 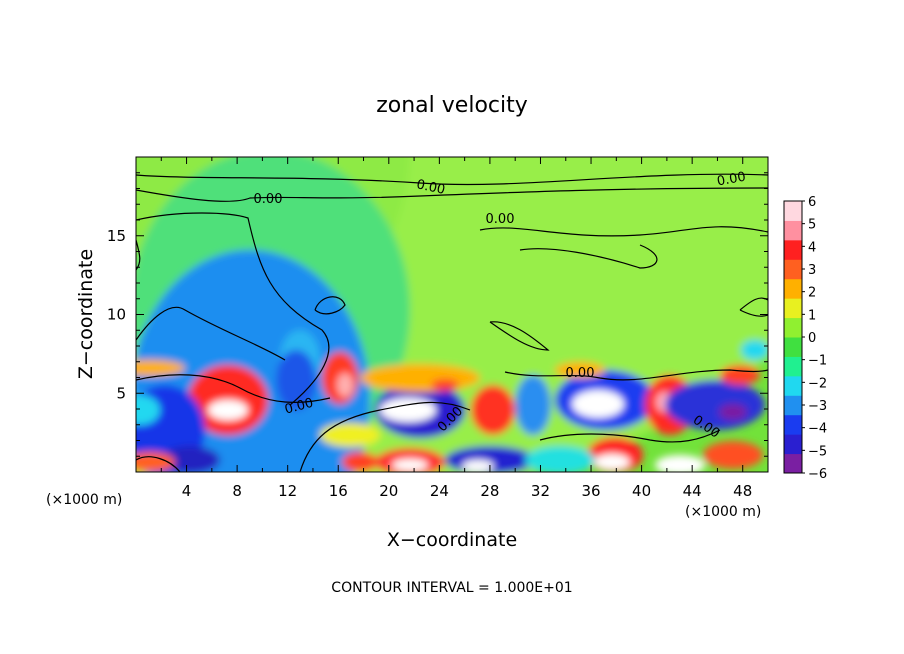 What do you see at coordinates (237, 491) in the screenshot?
I see `x-tick-label: 8` at bounding box center [237, 491].